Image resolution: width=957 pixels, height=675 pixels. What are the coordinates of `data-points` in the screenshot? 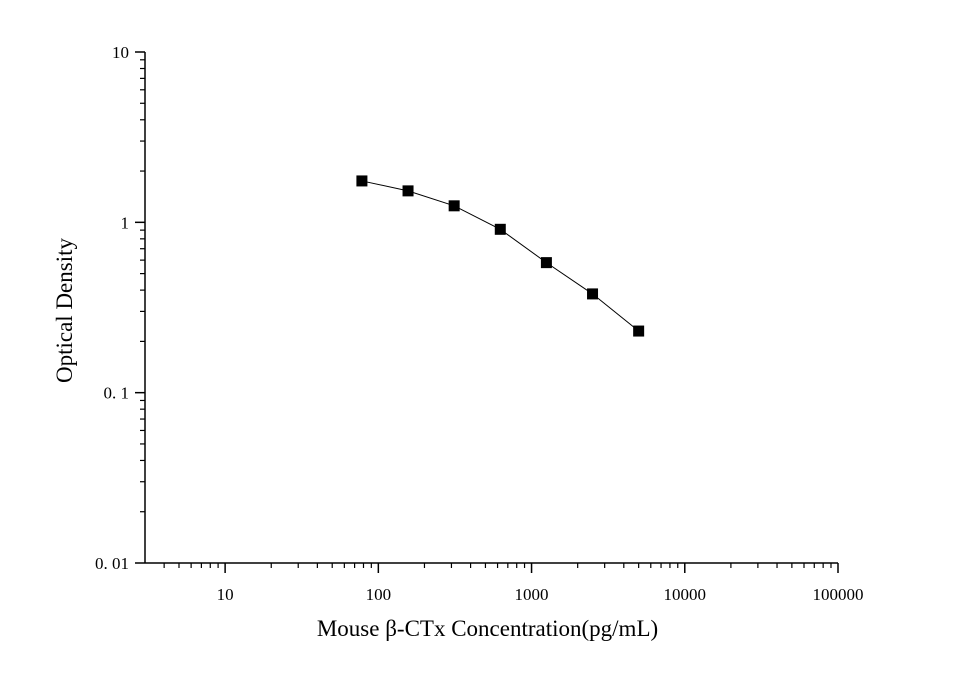 It's located at (500, 256).